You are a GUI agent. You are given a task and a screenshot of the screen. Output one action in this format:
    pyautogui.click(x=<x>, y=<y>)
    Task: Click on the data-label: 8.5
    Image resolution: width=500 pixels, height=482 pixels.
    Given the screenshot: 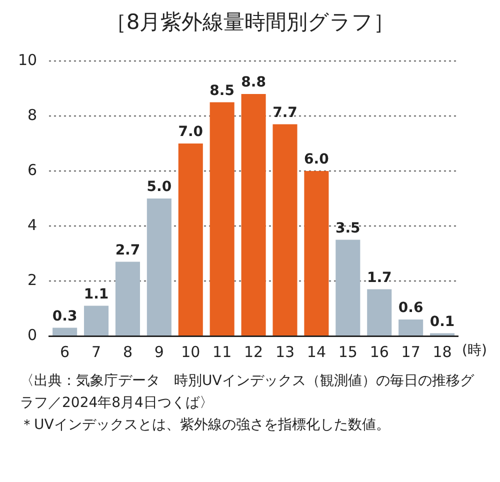 What is the action you would take?
    pyautogui.click(x=222, y=90)
    